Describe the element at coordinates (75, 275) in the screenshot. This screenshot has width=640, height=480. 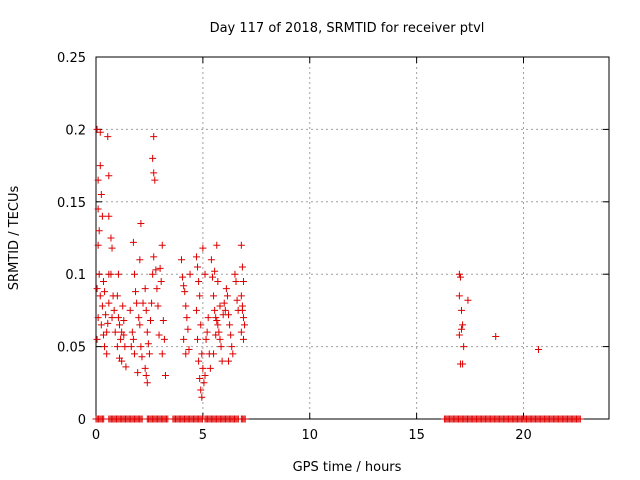
I see `y-tick-label: 0.1` at that location.